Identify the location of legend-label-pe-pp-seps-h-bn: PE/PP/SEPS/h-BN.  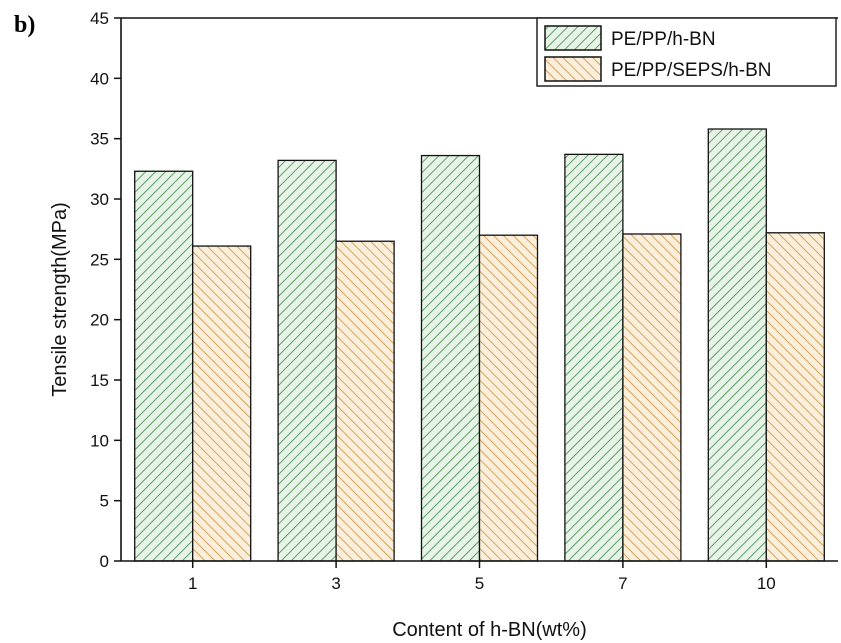
(691, 70).